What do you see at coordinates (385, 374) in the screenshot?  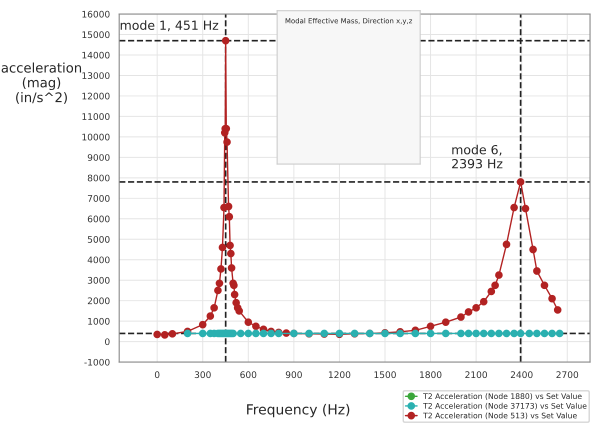 I see `x-tick-label: 1500` at bounding box center [385, 374].